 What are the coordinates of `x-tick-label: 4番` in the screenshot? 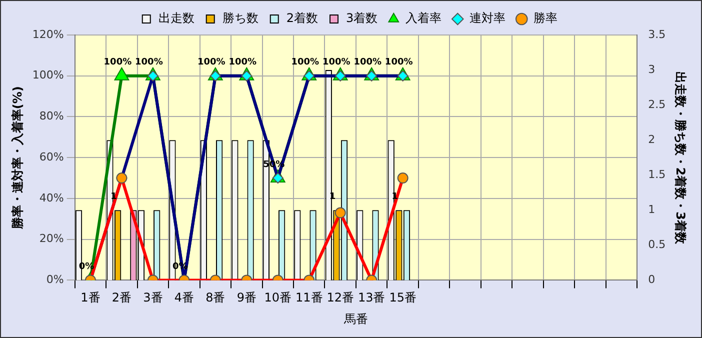 It's located at (184, 297).